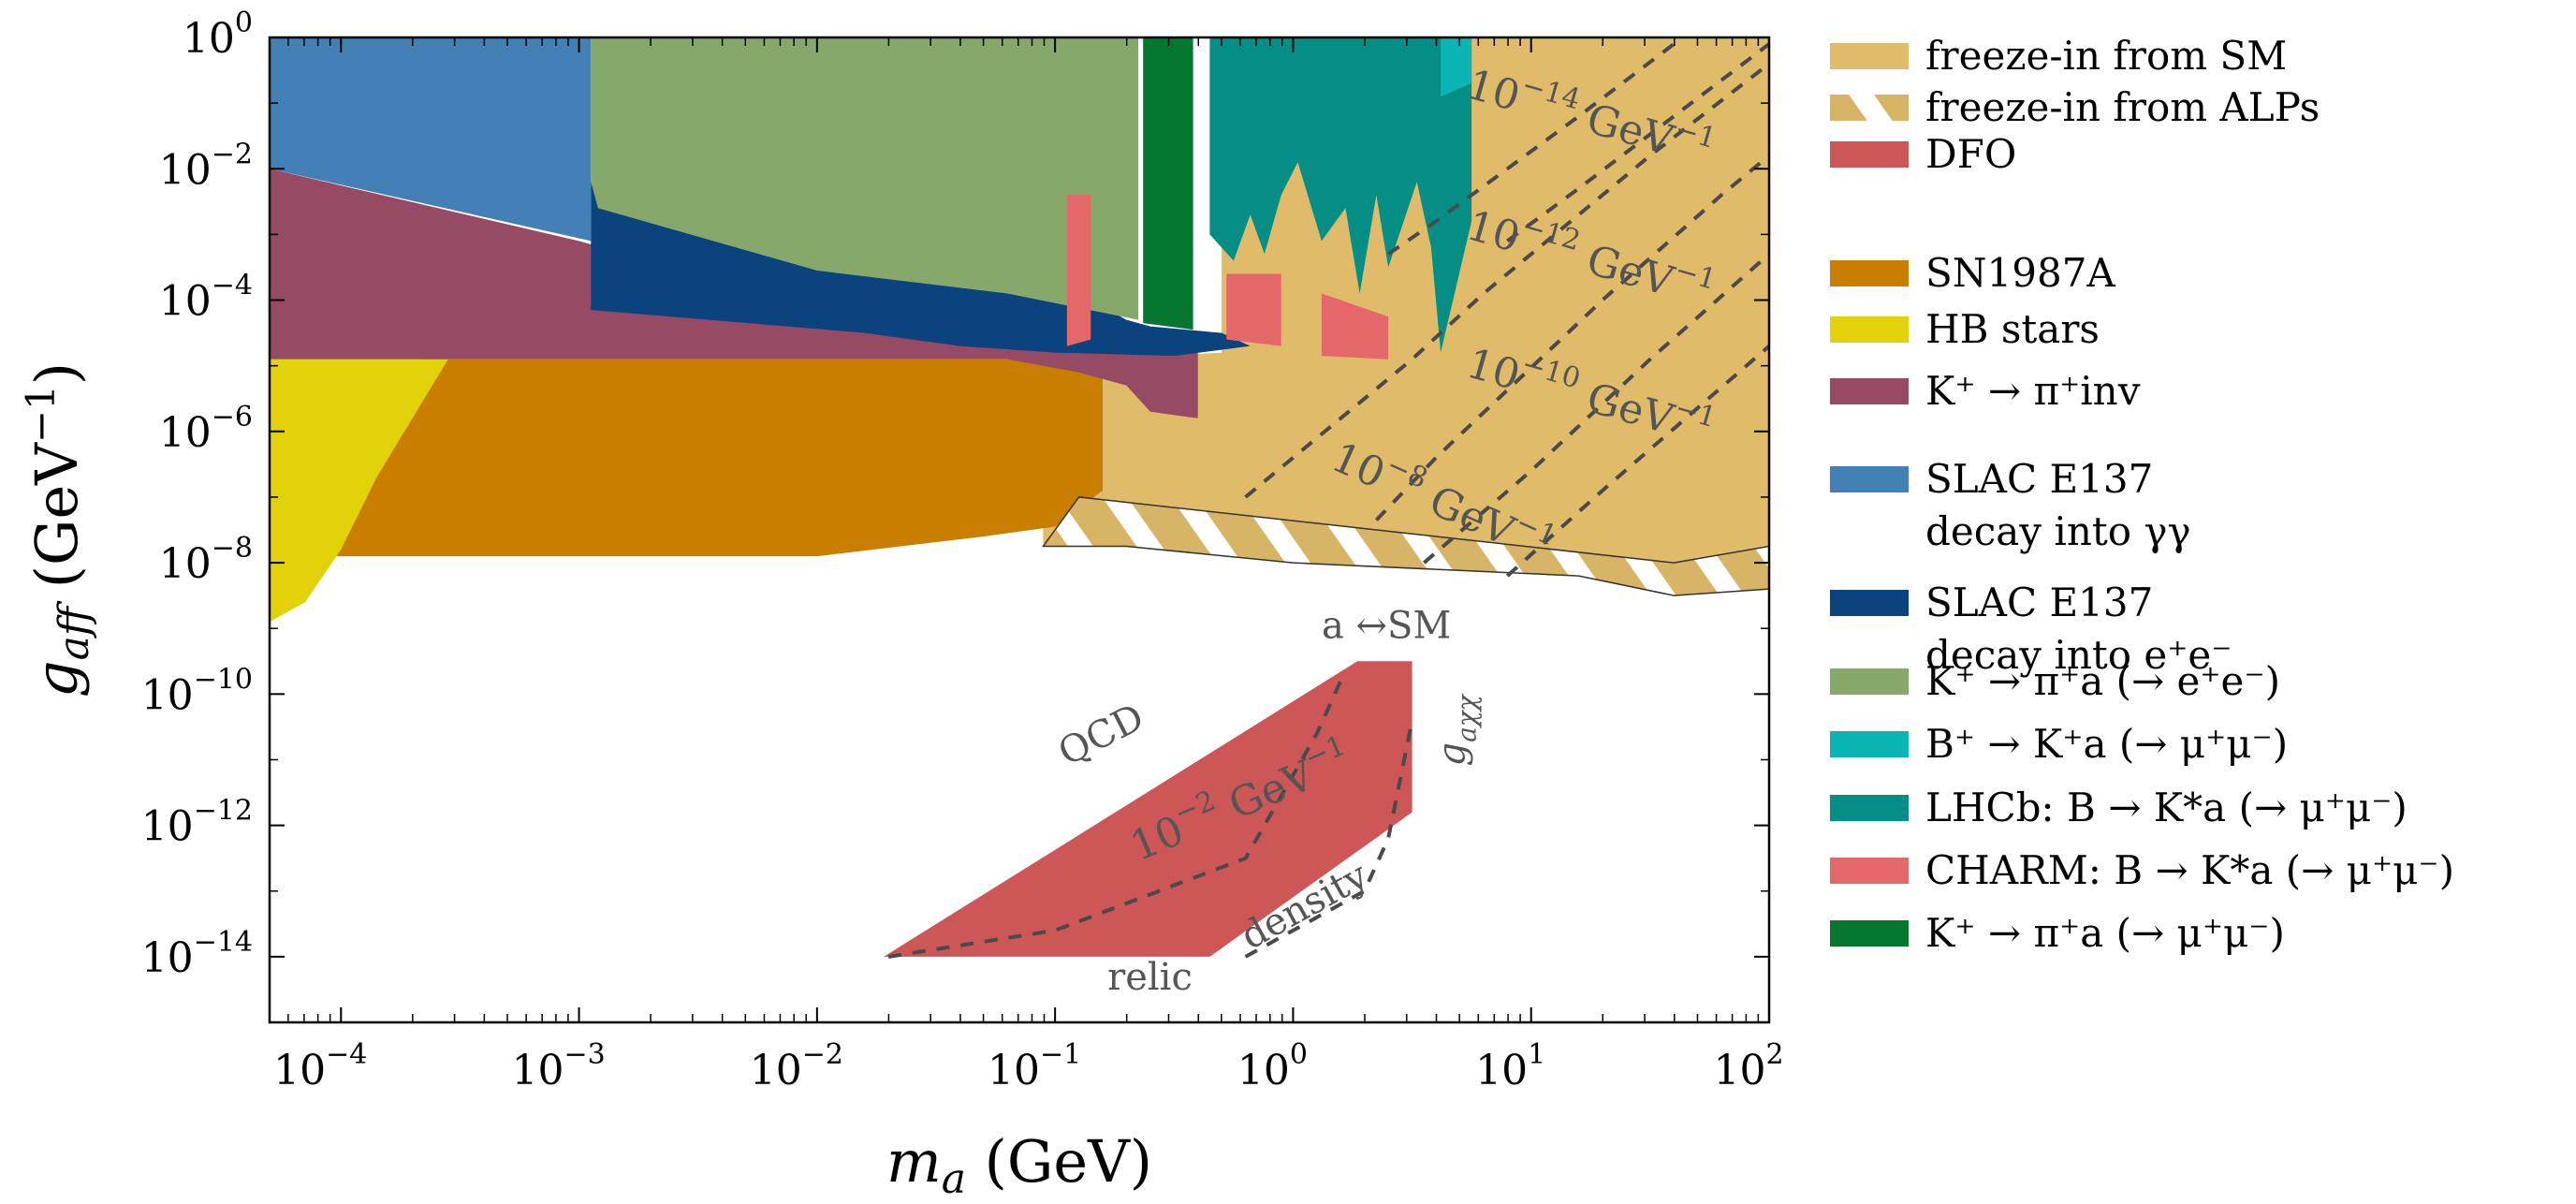 The image size is (2576, 1204). I want to click on y-tick-label-4: 10⁻⁸, so click(206, 560).